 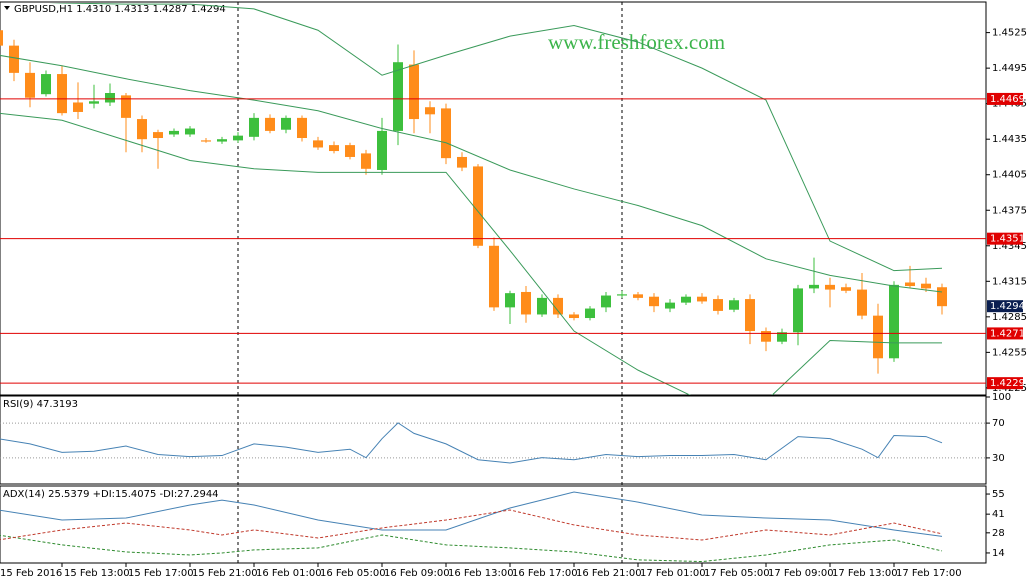 I want to click on level-label: 1.4271, so click(x=1007, y=333).